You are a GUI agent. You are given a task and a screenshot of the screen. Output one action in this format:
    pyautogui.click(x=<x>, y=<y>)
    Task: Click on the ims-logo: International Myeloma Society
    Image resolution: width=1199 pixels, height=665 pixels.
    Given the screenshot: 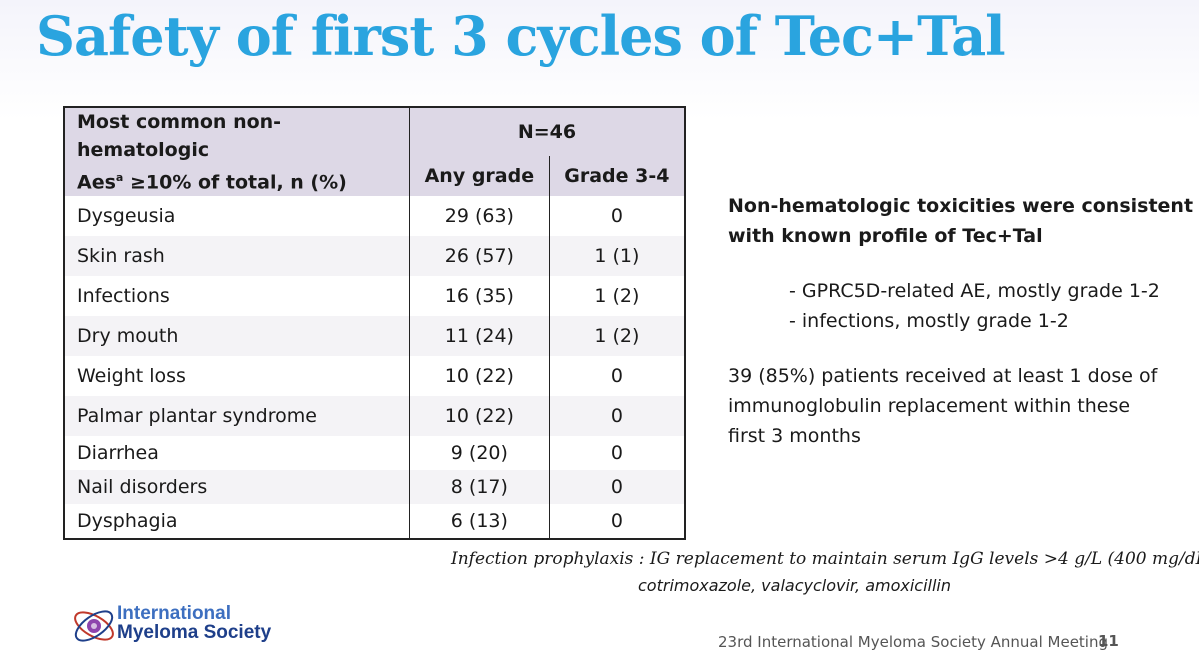 What is the action you would take?
    pyautogui.click(x=180, y=628)
    